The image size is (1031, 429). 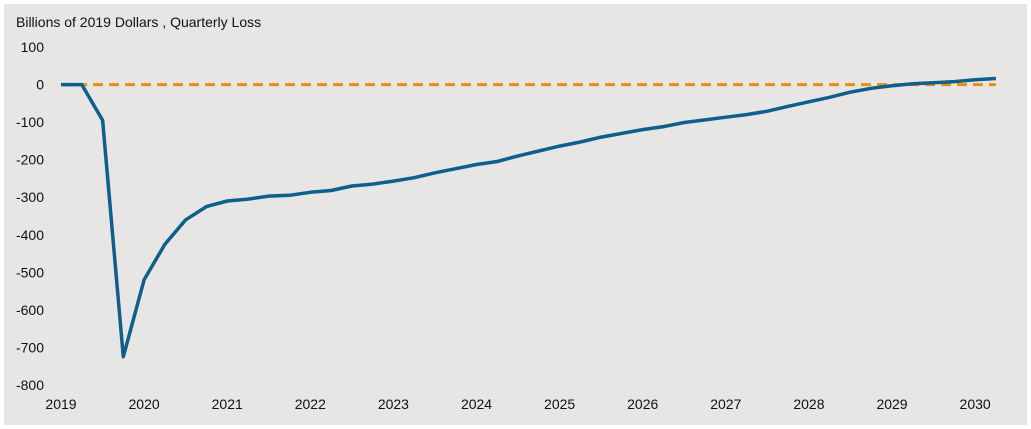 What do you see at coordinates (30, 122) in the screenshot?
I see `y-tick-label: -100` at bounding box center [30, 122].